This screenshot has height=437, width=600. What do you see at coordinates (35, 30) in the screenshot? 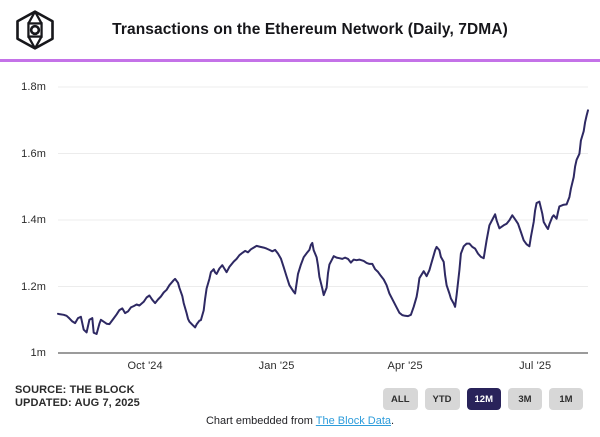
I see `the-block-cube-logo-icon` at bounding box center [35, 30].